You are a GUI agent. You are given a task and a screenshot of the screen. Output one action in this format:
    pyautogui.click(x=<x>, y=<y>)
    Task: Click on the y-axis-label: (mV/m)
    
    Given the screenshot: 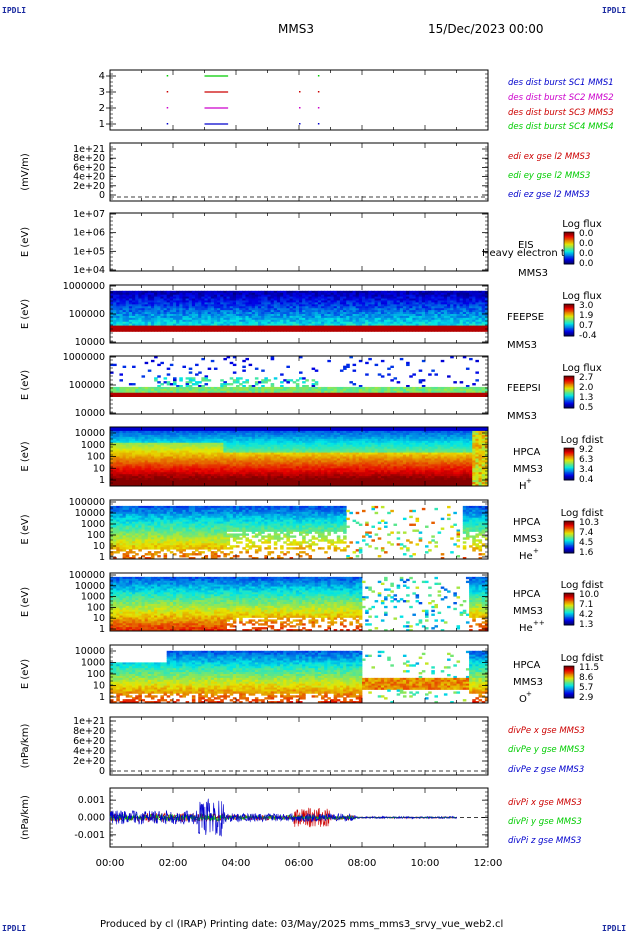 What is the action you would take?
    pyautogui.click(x=25, y=172)
    